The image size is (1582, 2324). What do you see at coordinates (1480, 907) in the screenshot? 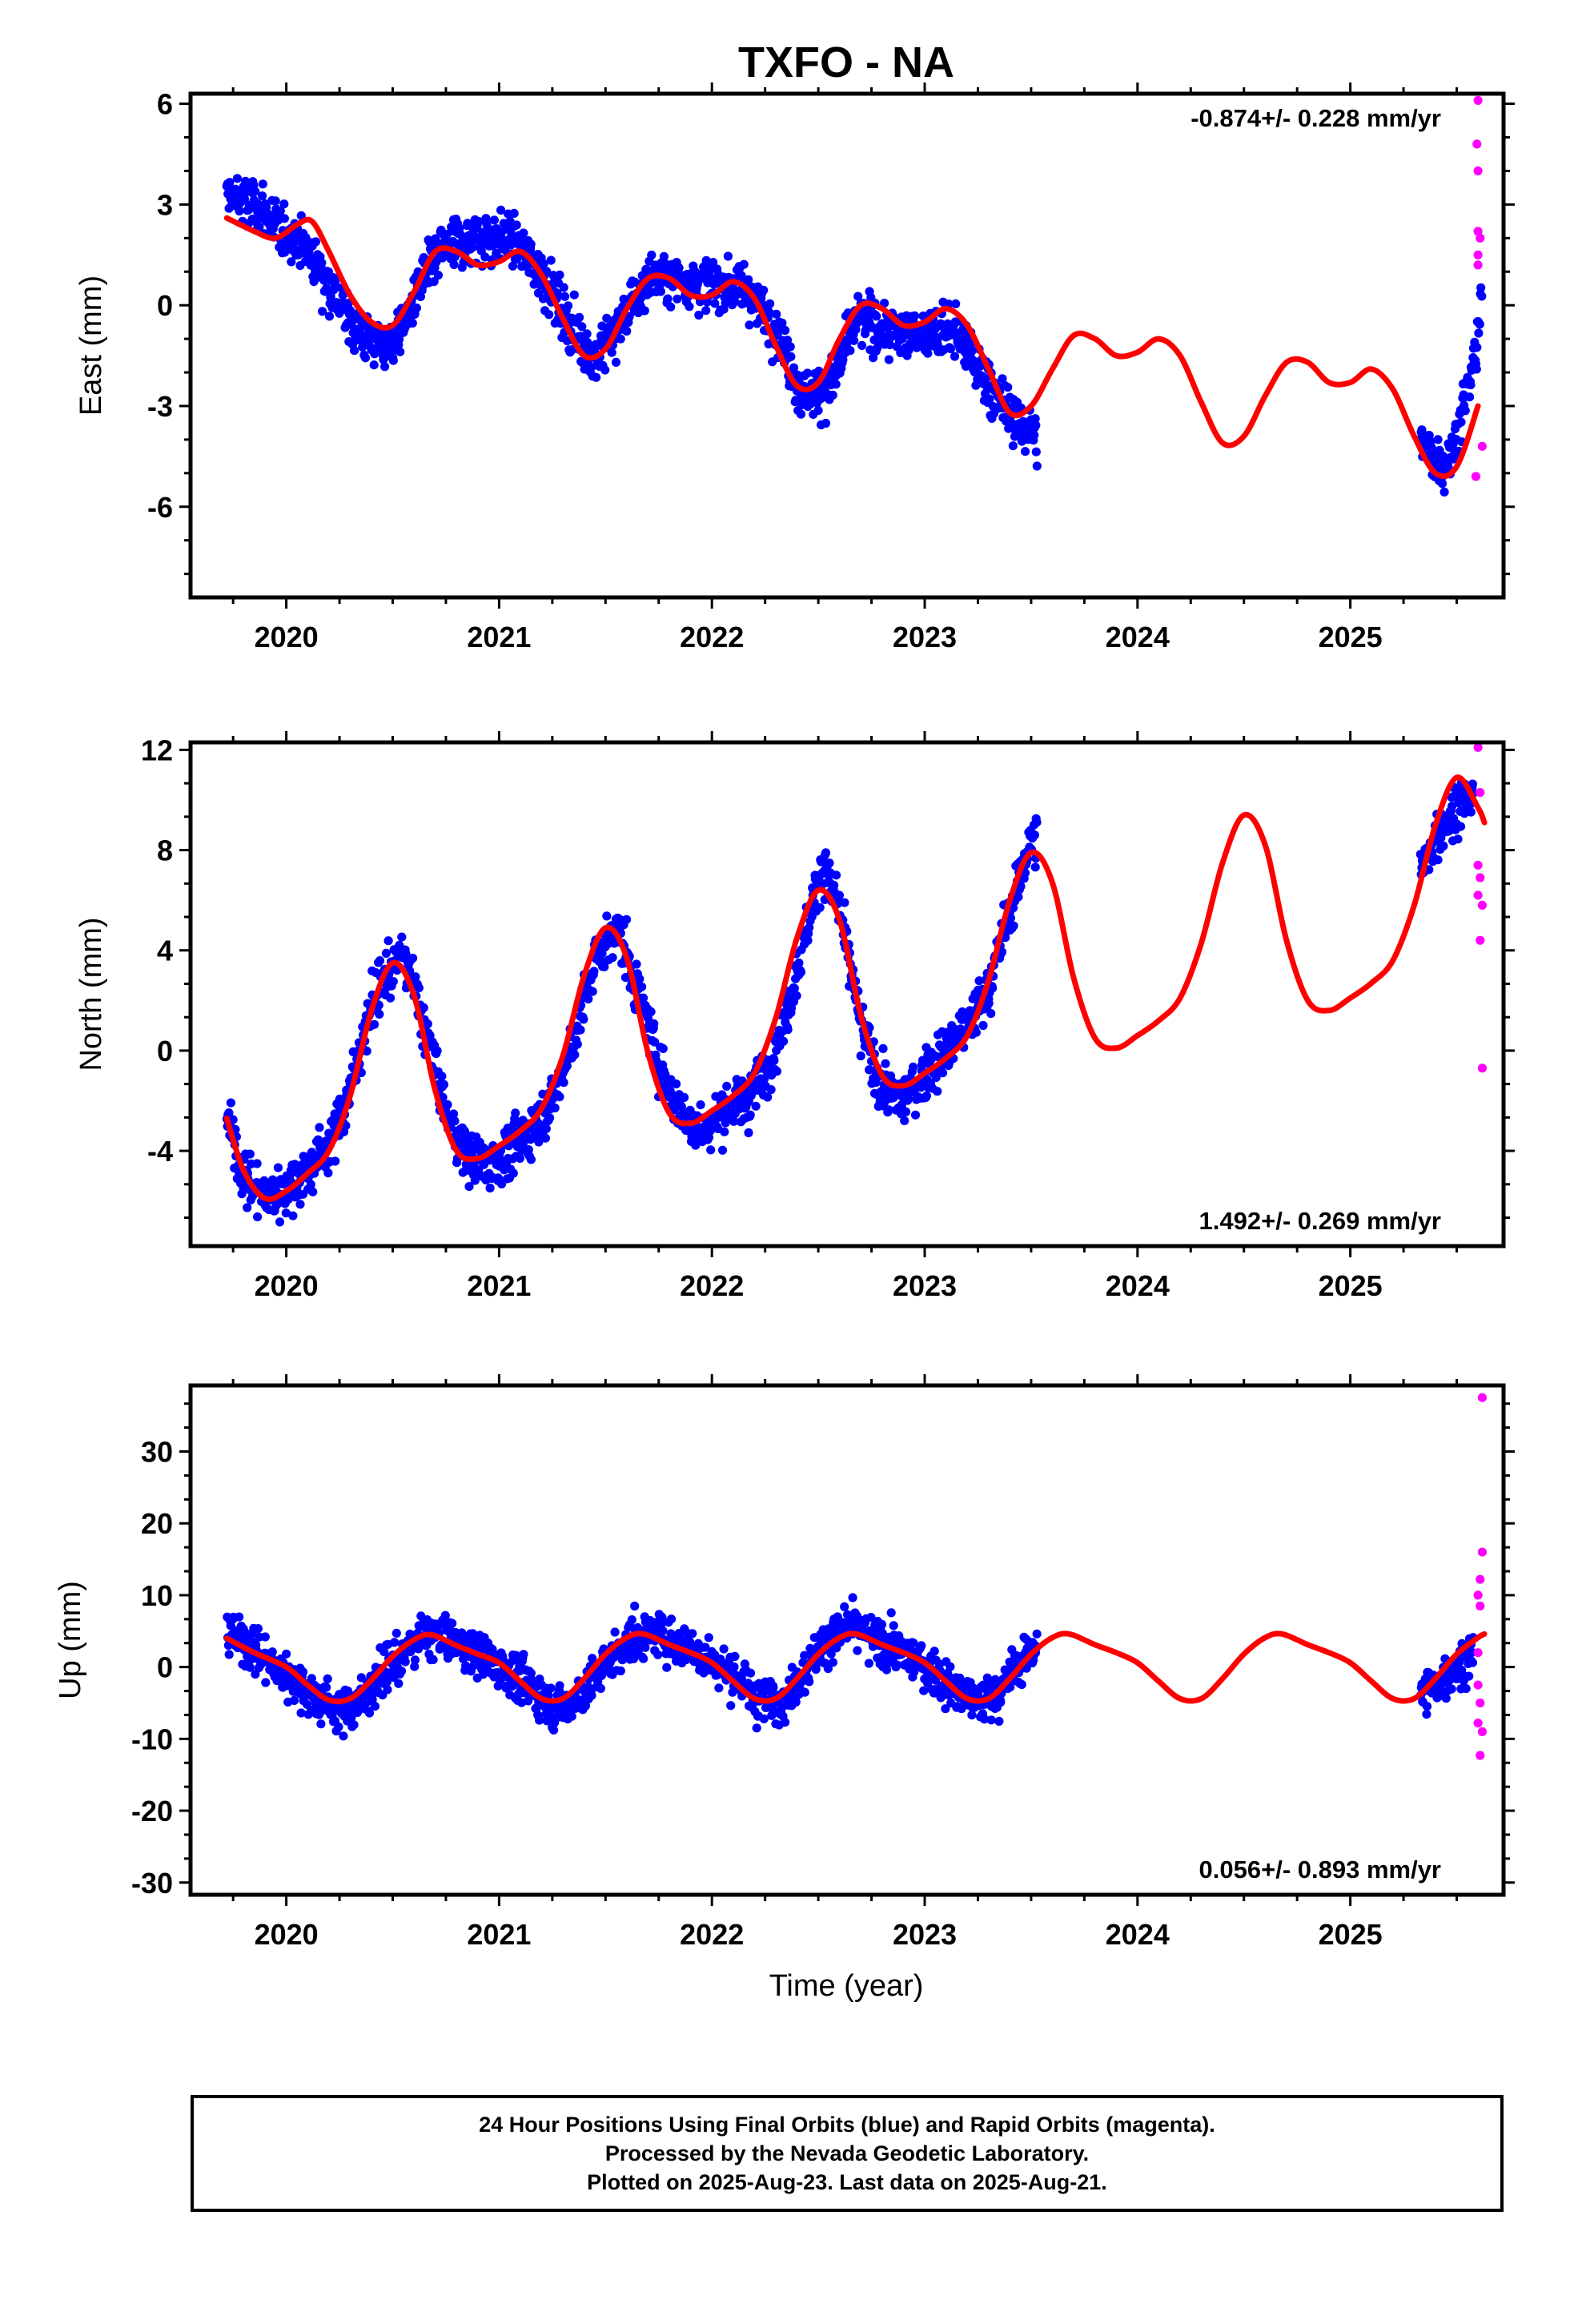
I see `north-rapid-points` at bounding box center [1480, 907].